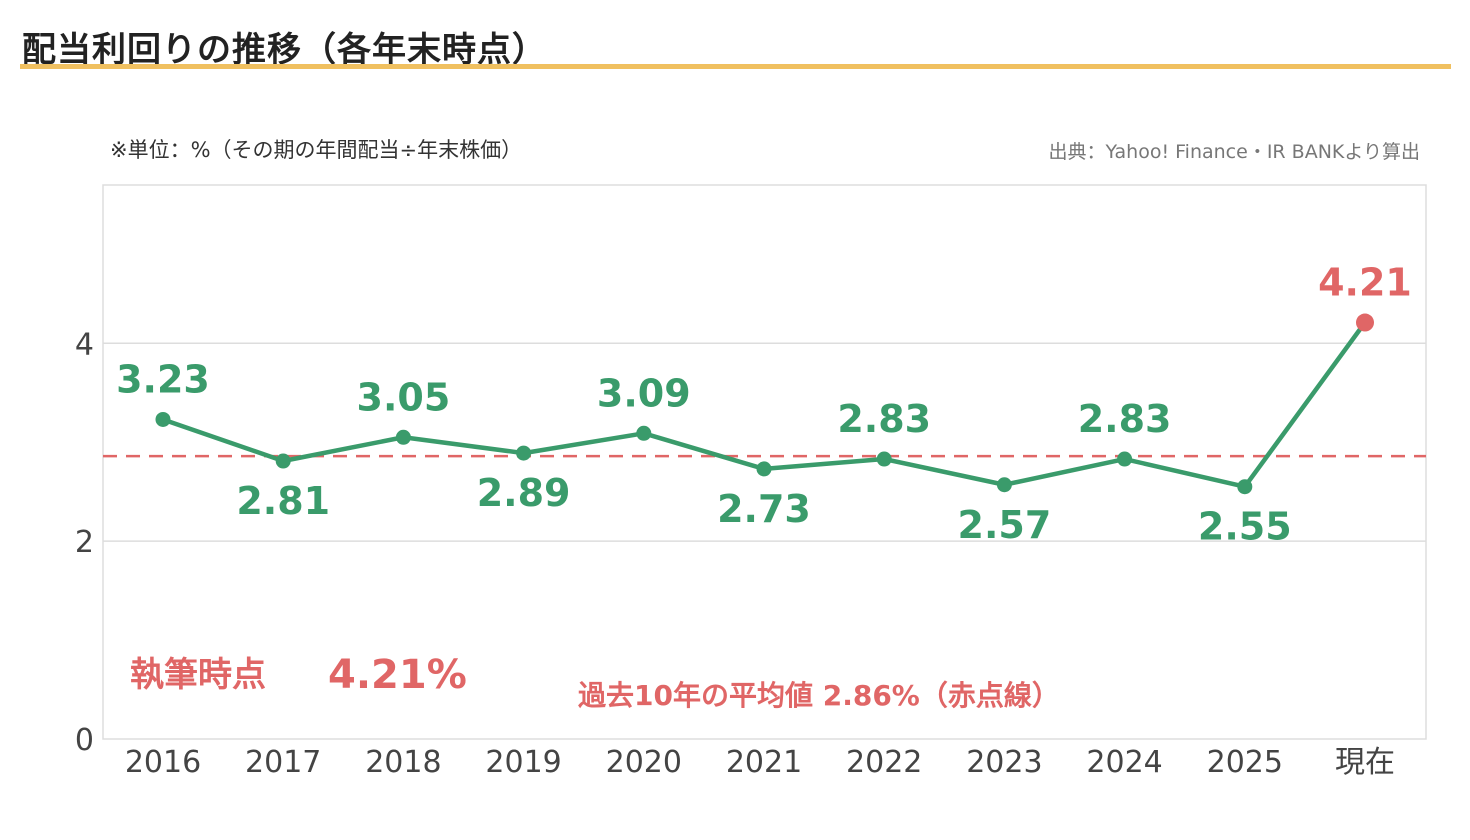 The image size is (1470, 840). Describe the element at coordinates (84, 740) in the screenshot. I see `y-tick-label: 0` at that location.